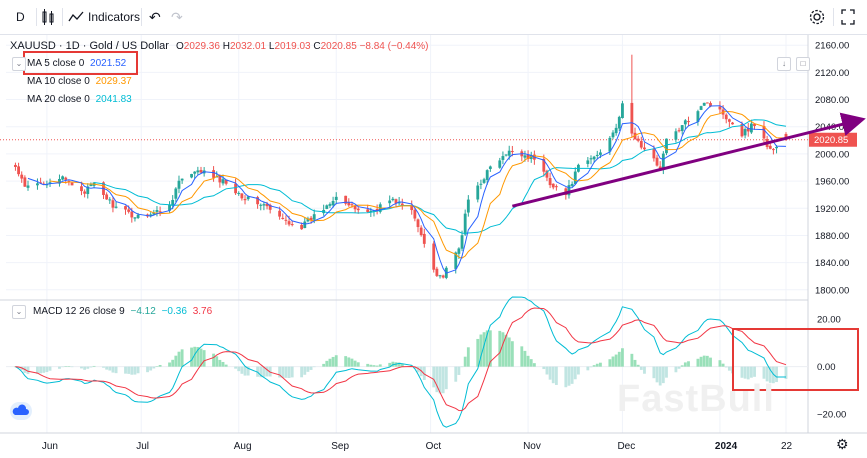 This screenshot has height=458, width=867. Describe the element at coordinates (292, 46) in the screenshot. I see `ohlc-l-value: 2019.03` at that location.